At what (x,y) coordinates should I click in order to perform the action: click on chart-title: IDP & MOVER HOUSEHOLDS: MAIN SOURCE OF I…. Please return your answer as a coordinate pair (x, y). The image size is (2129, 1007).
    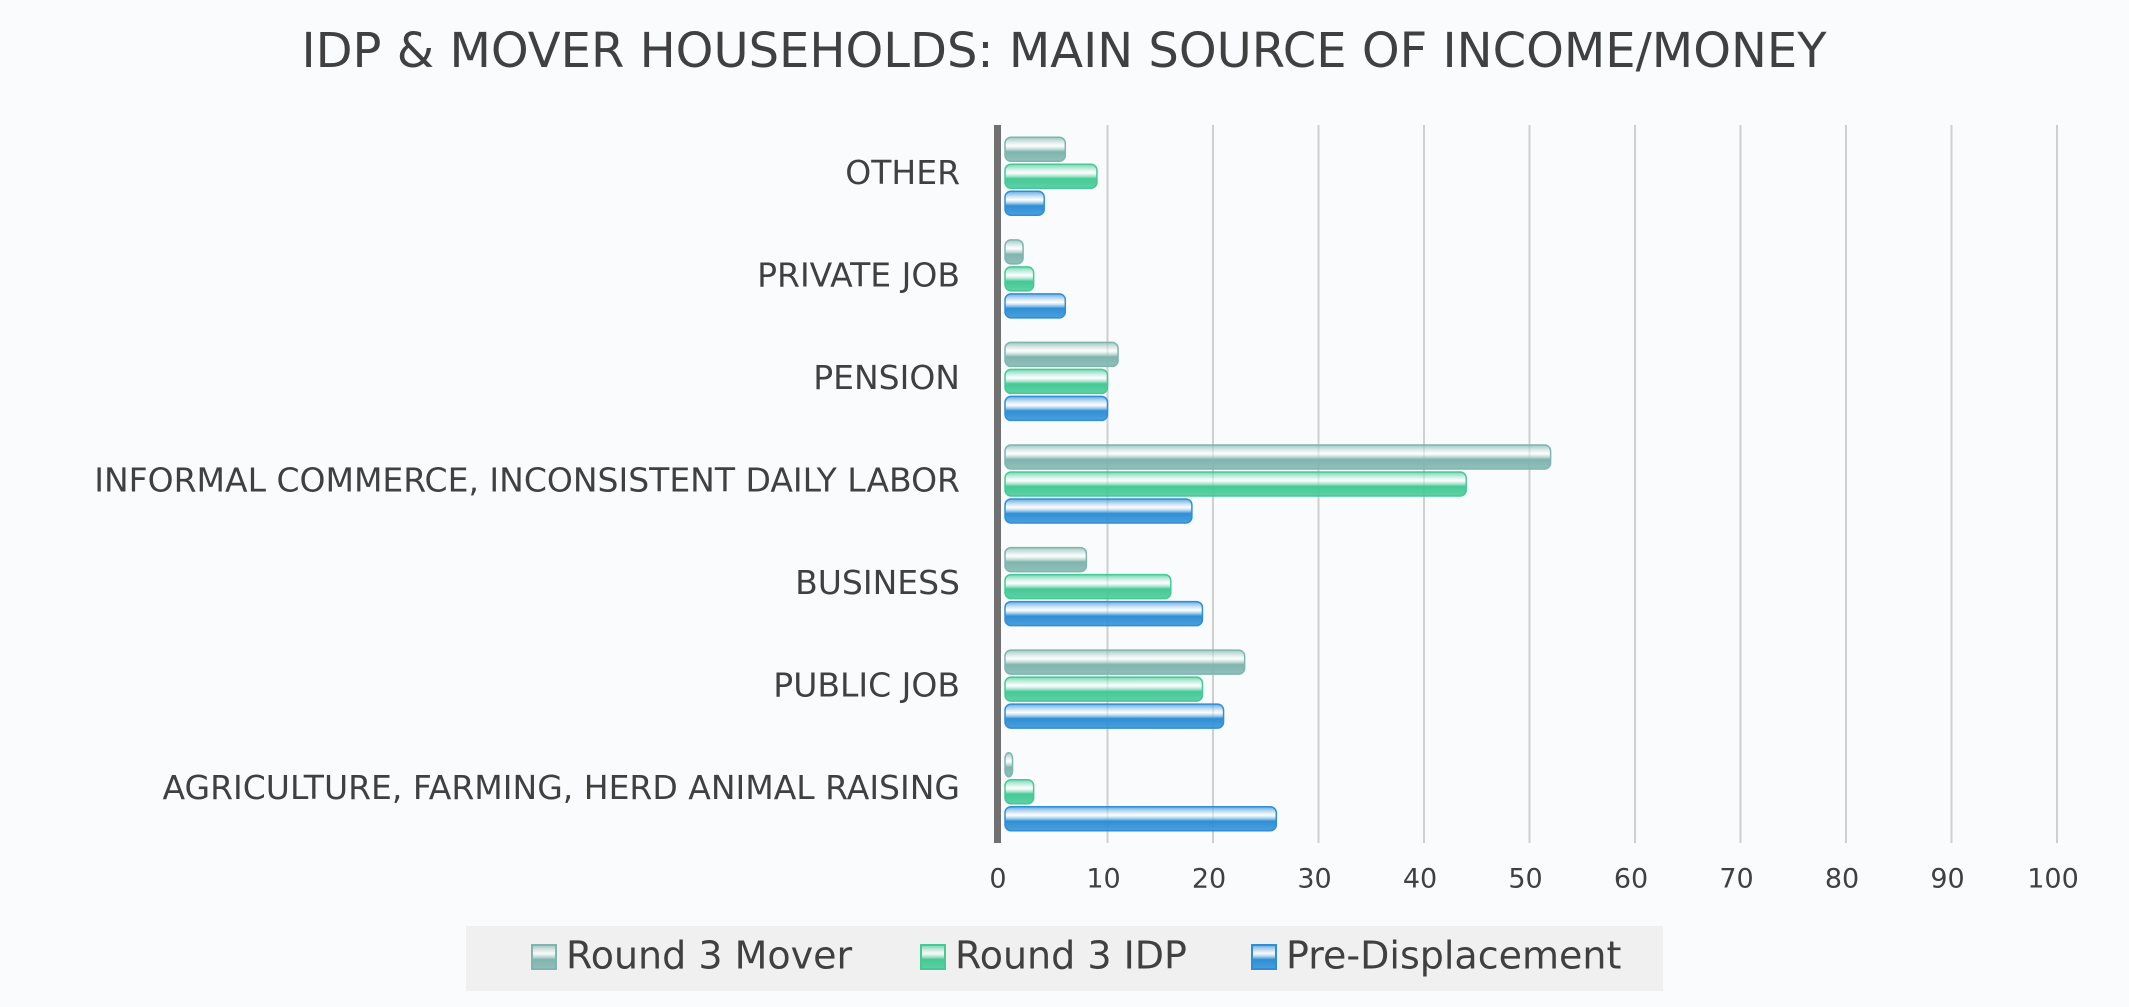
    Looking at the image, I should click on (1064, 51).